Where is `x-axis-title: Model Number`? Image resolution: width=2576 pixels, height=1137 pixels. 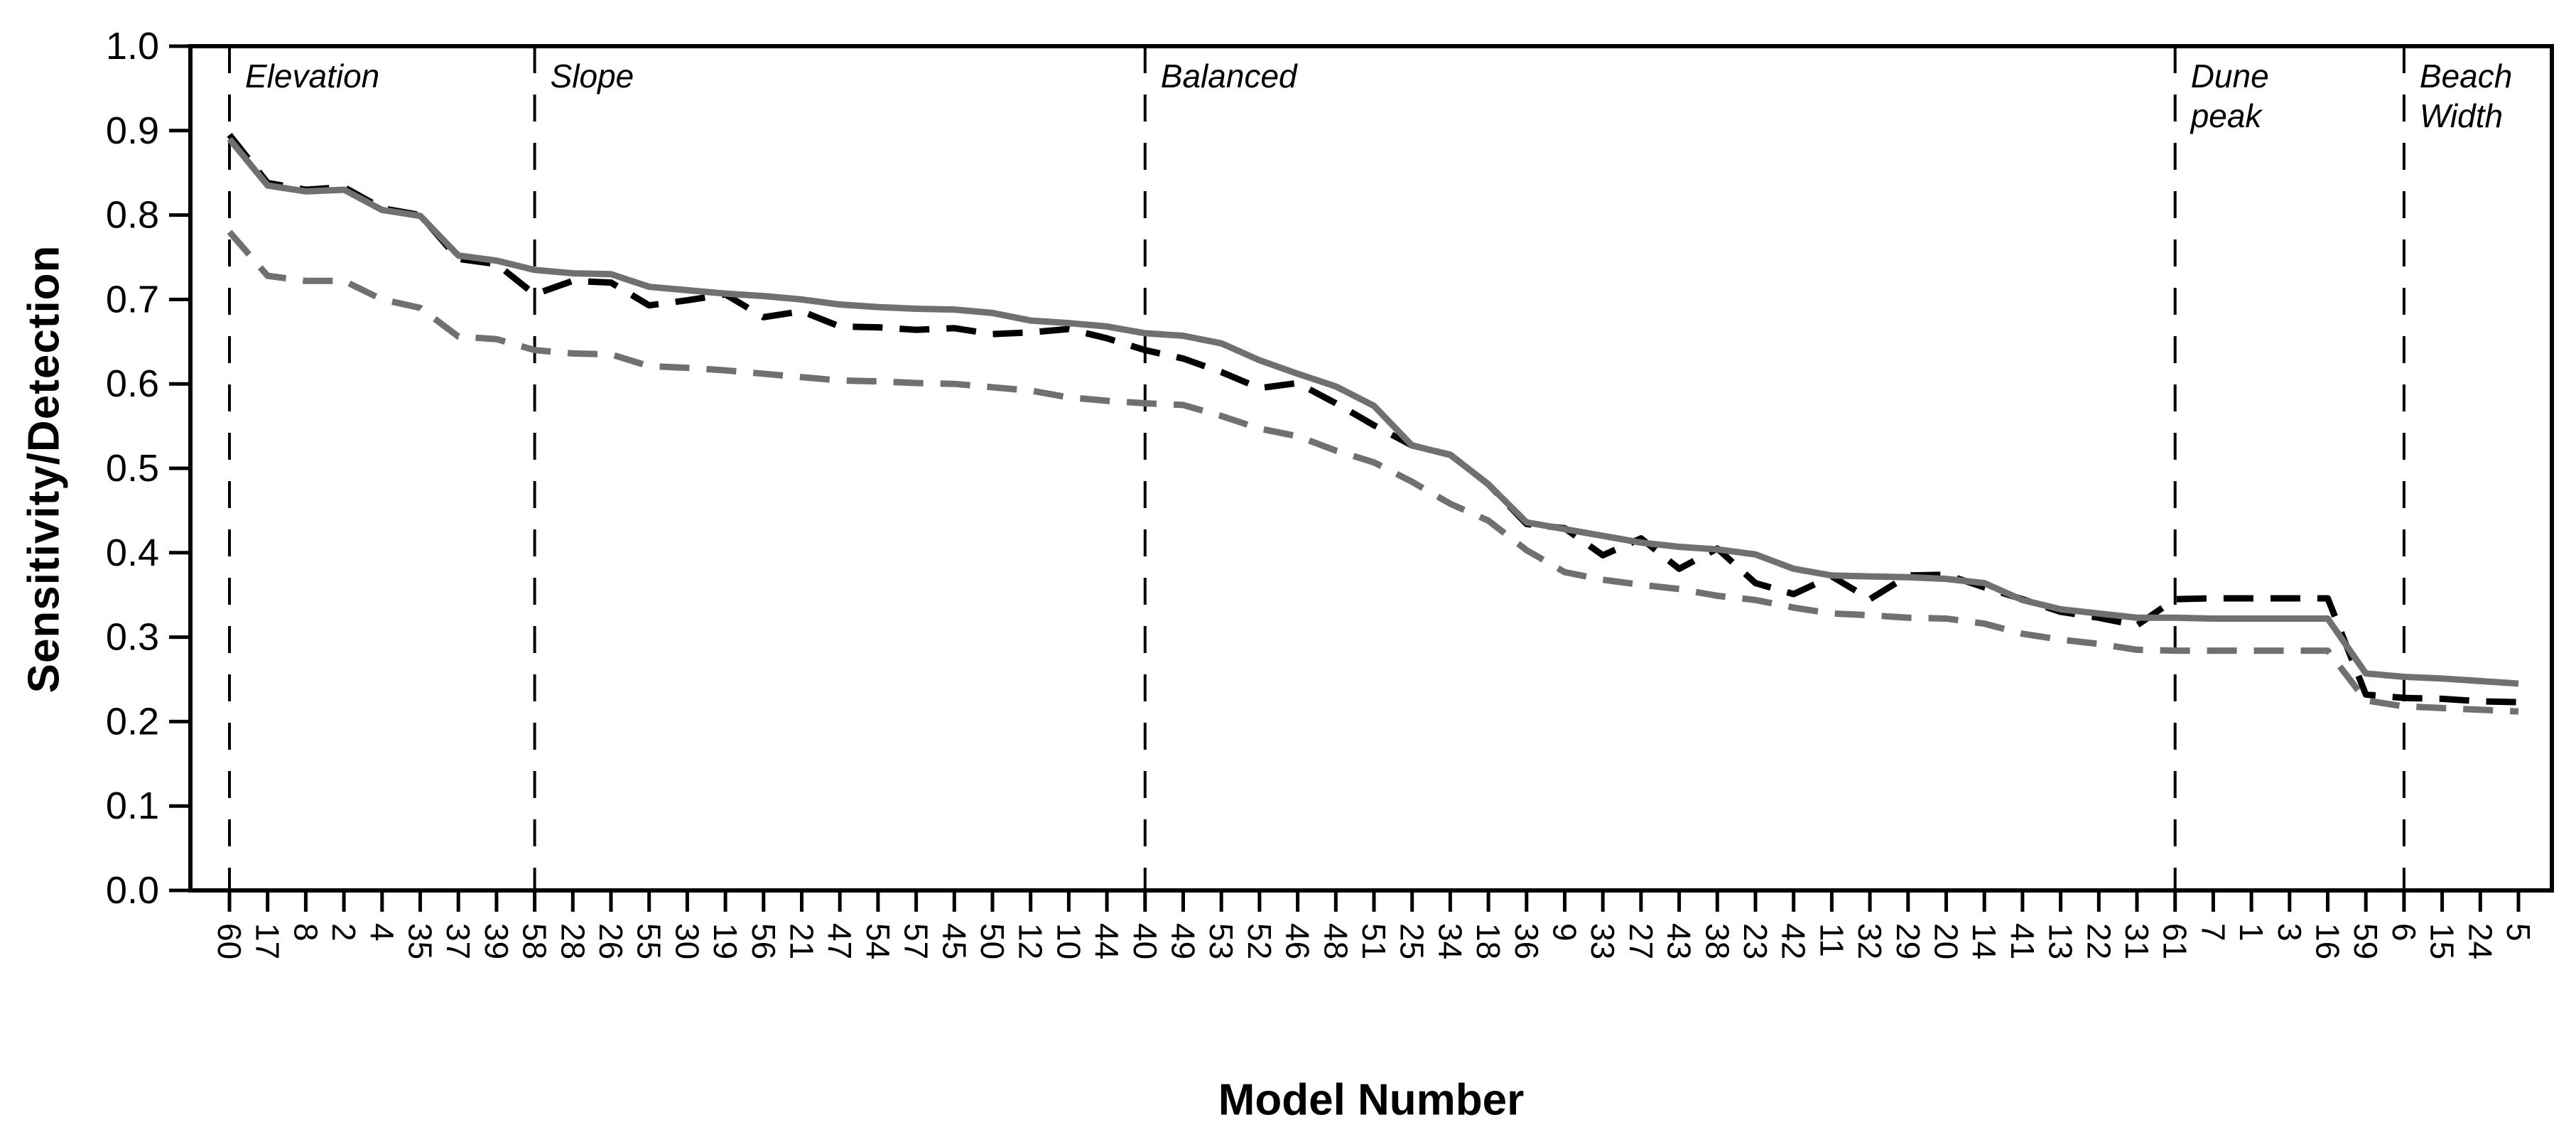
x-axis-title: Model Number is located at coordinates (1371, 1100).